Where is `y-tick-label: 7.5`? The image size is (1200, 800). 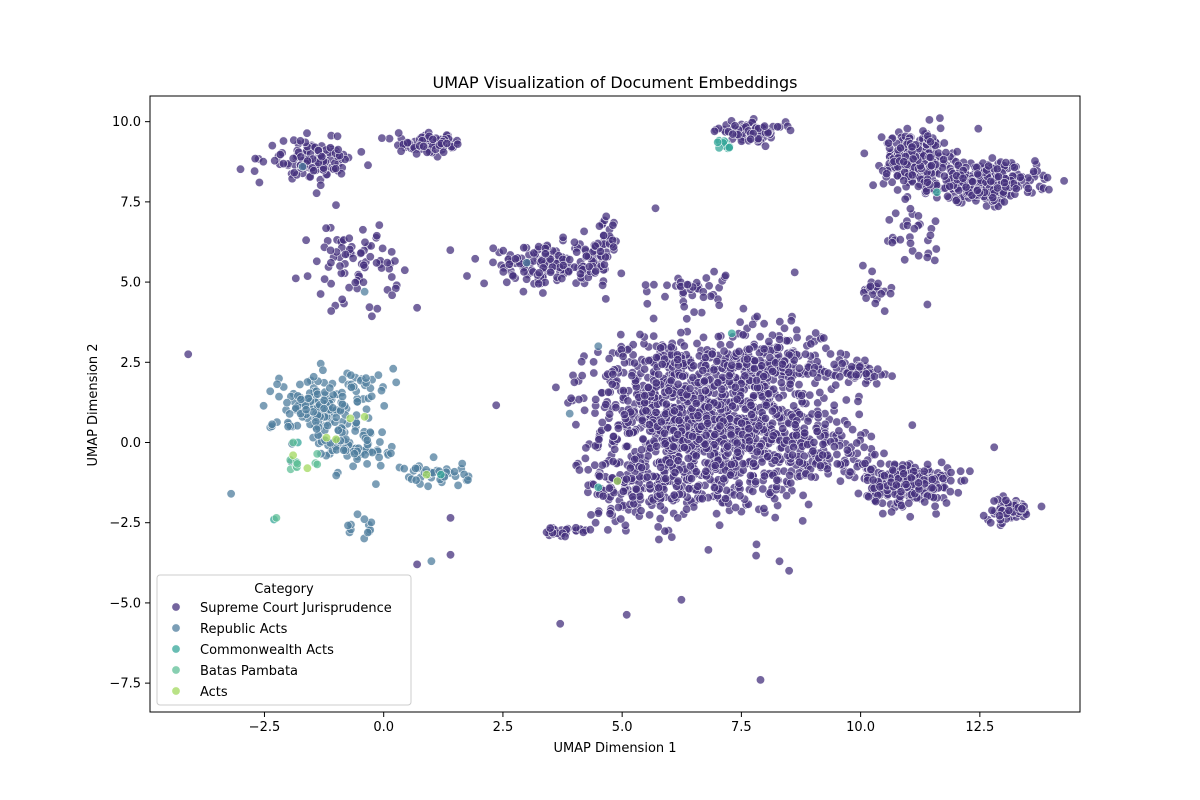
y-tick-label: 7.5 is located at coordinates (130, 202).